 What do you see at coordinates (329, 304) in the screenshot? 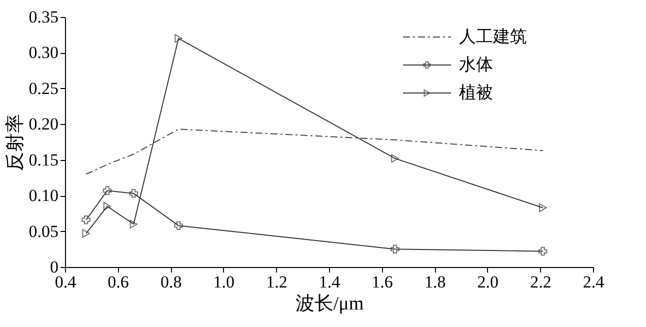
I see `x-axis-title: 波长/μm` at bounding box center [329, 304].